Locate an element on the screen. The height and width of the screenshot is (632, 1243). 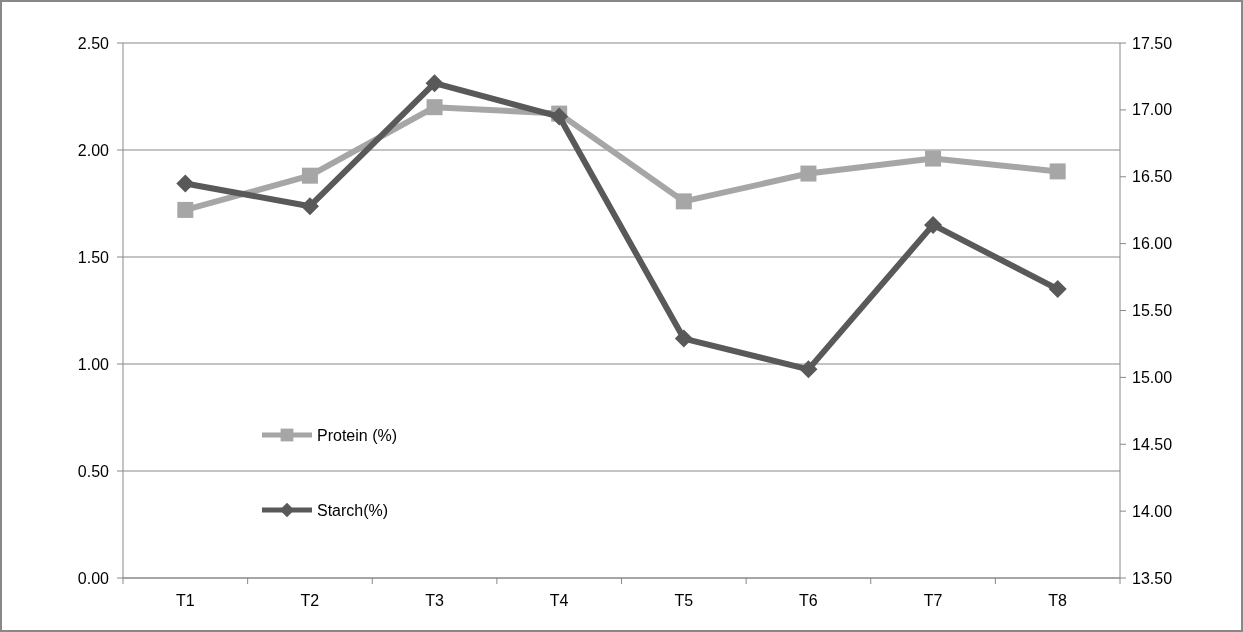
y-tick-label: 0.50 is located at coordinates (93, 471).